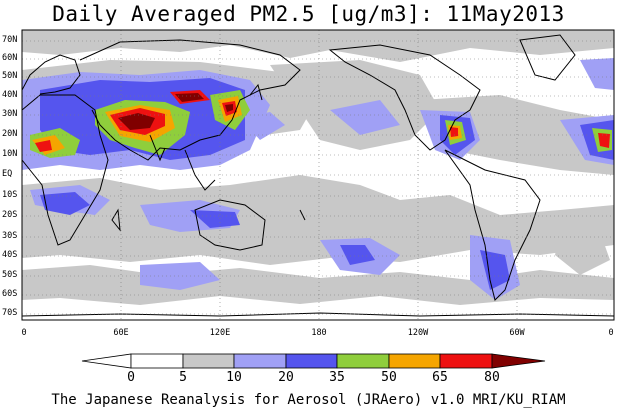  What do you see at coordinates (10, 313) in the screenshot?
I see `lat-label: 70S` at bounding box center [10, 313].